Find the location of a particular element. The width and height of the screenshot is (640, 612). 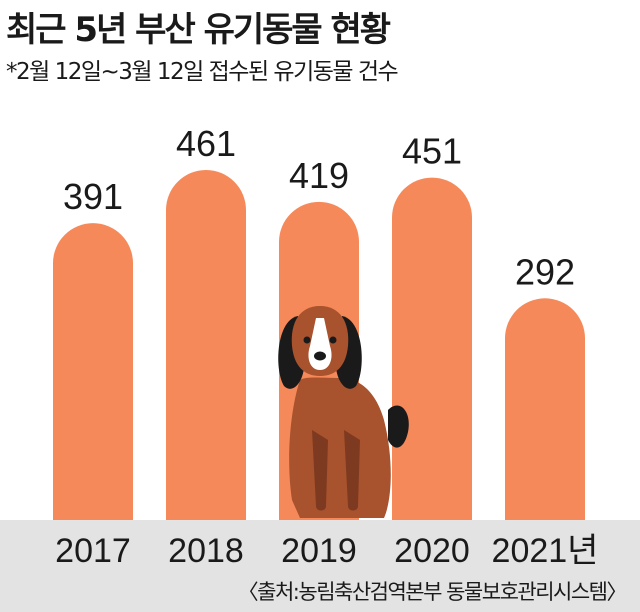

bar-2017 is located at coordinates (93, 371).